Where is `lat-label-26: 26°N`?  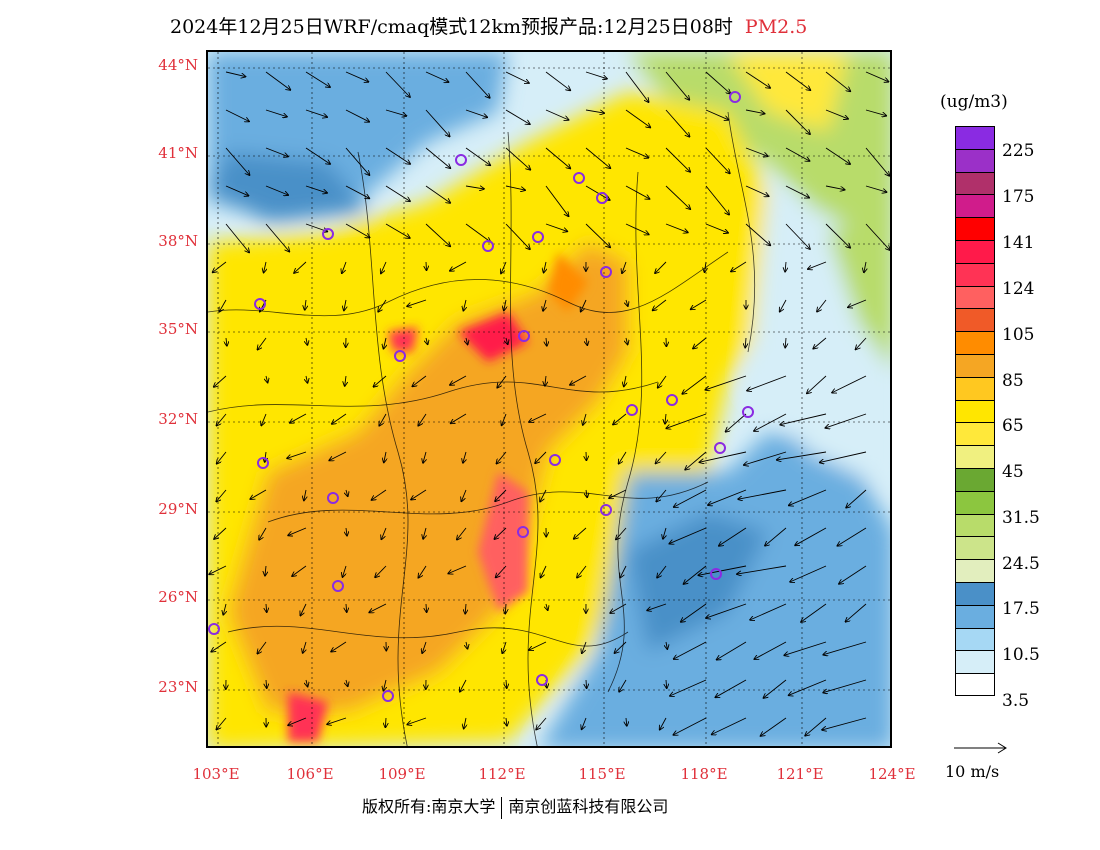
lat-label-26: 26°N is located at coordinates (178, 597).